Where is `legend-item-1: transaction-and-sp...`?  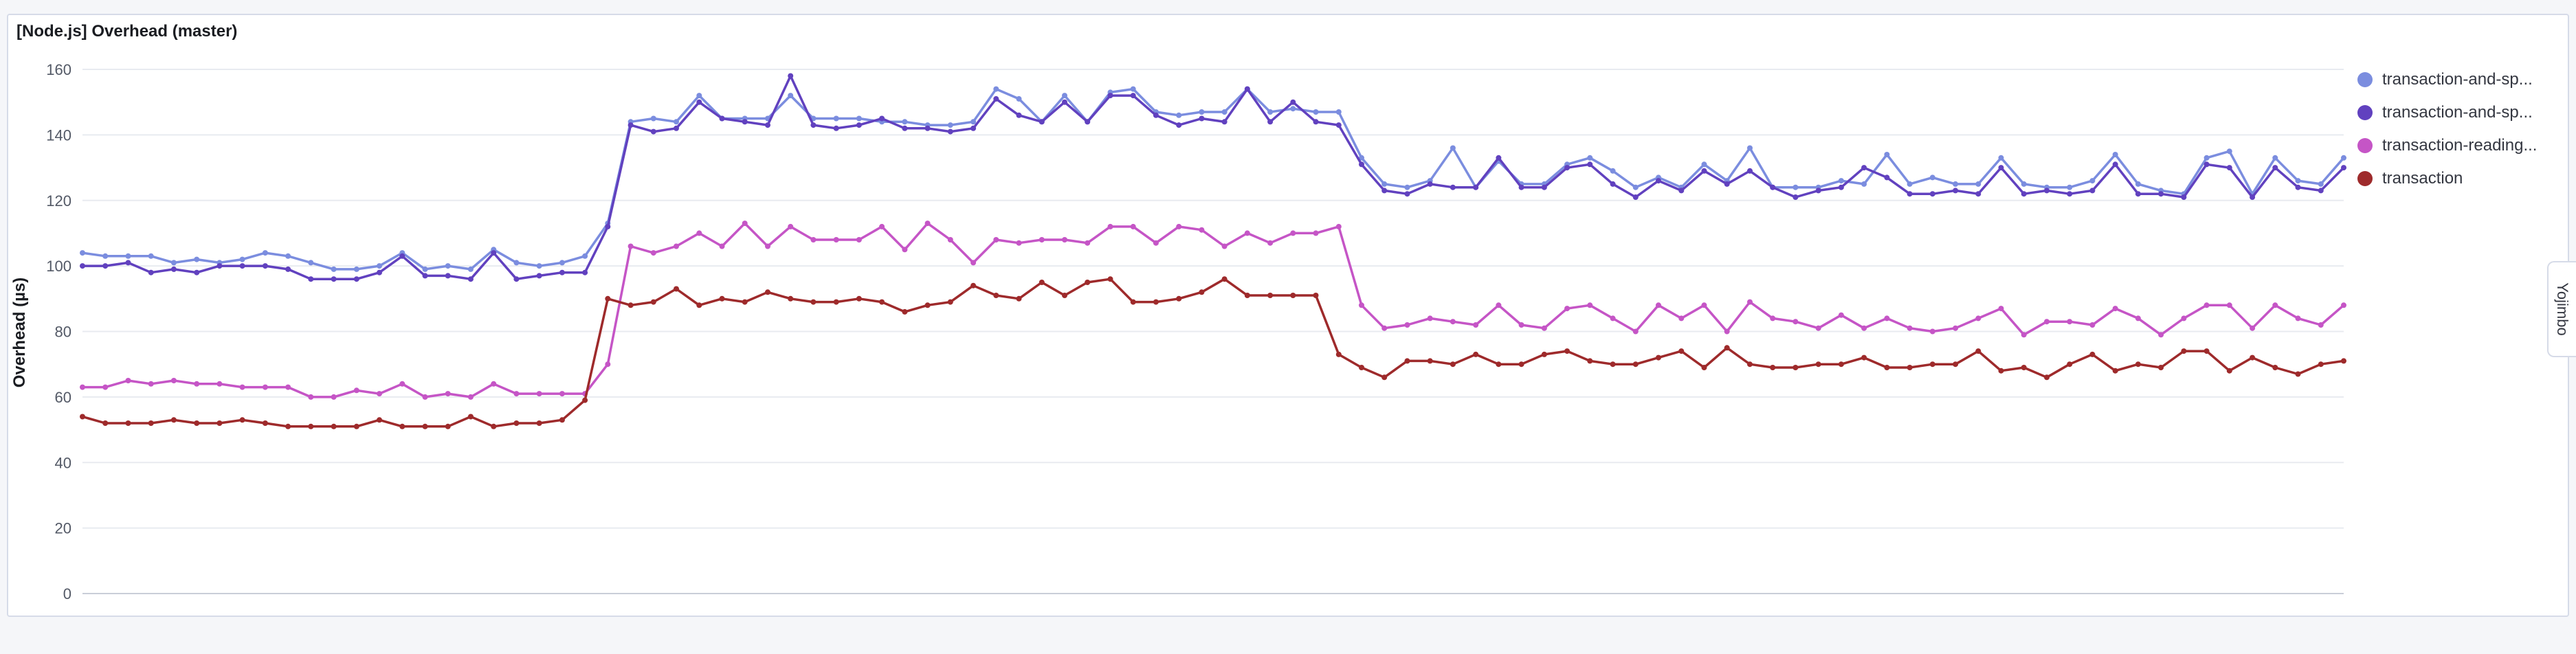 legend-item-1: transaction-and-sp... is located at coordinates (2447, 79).